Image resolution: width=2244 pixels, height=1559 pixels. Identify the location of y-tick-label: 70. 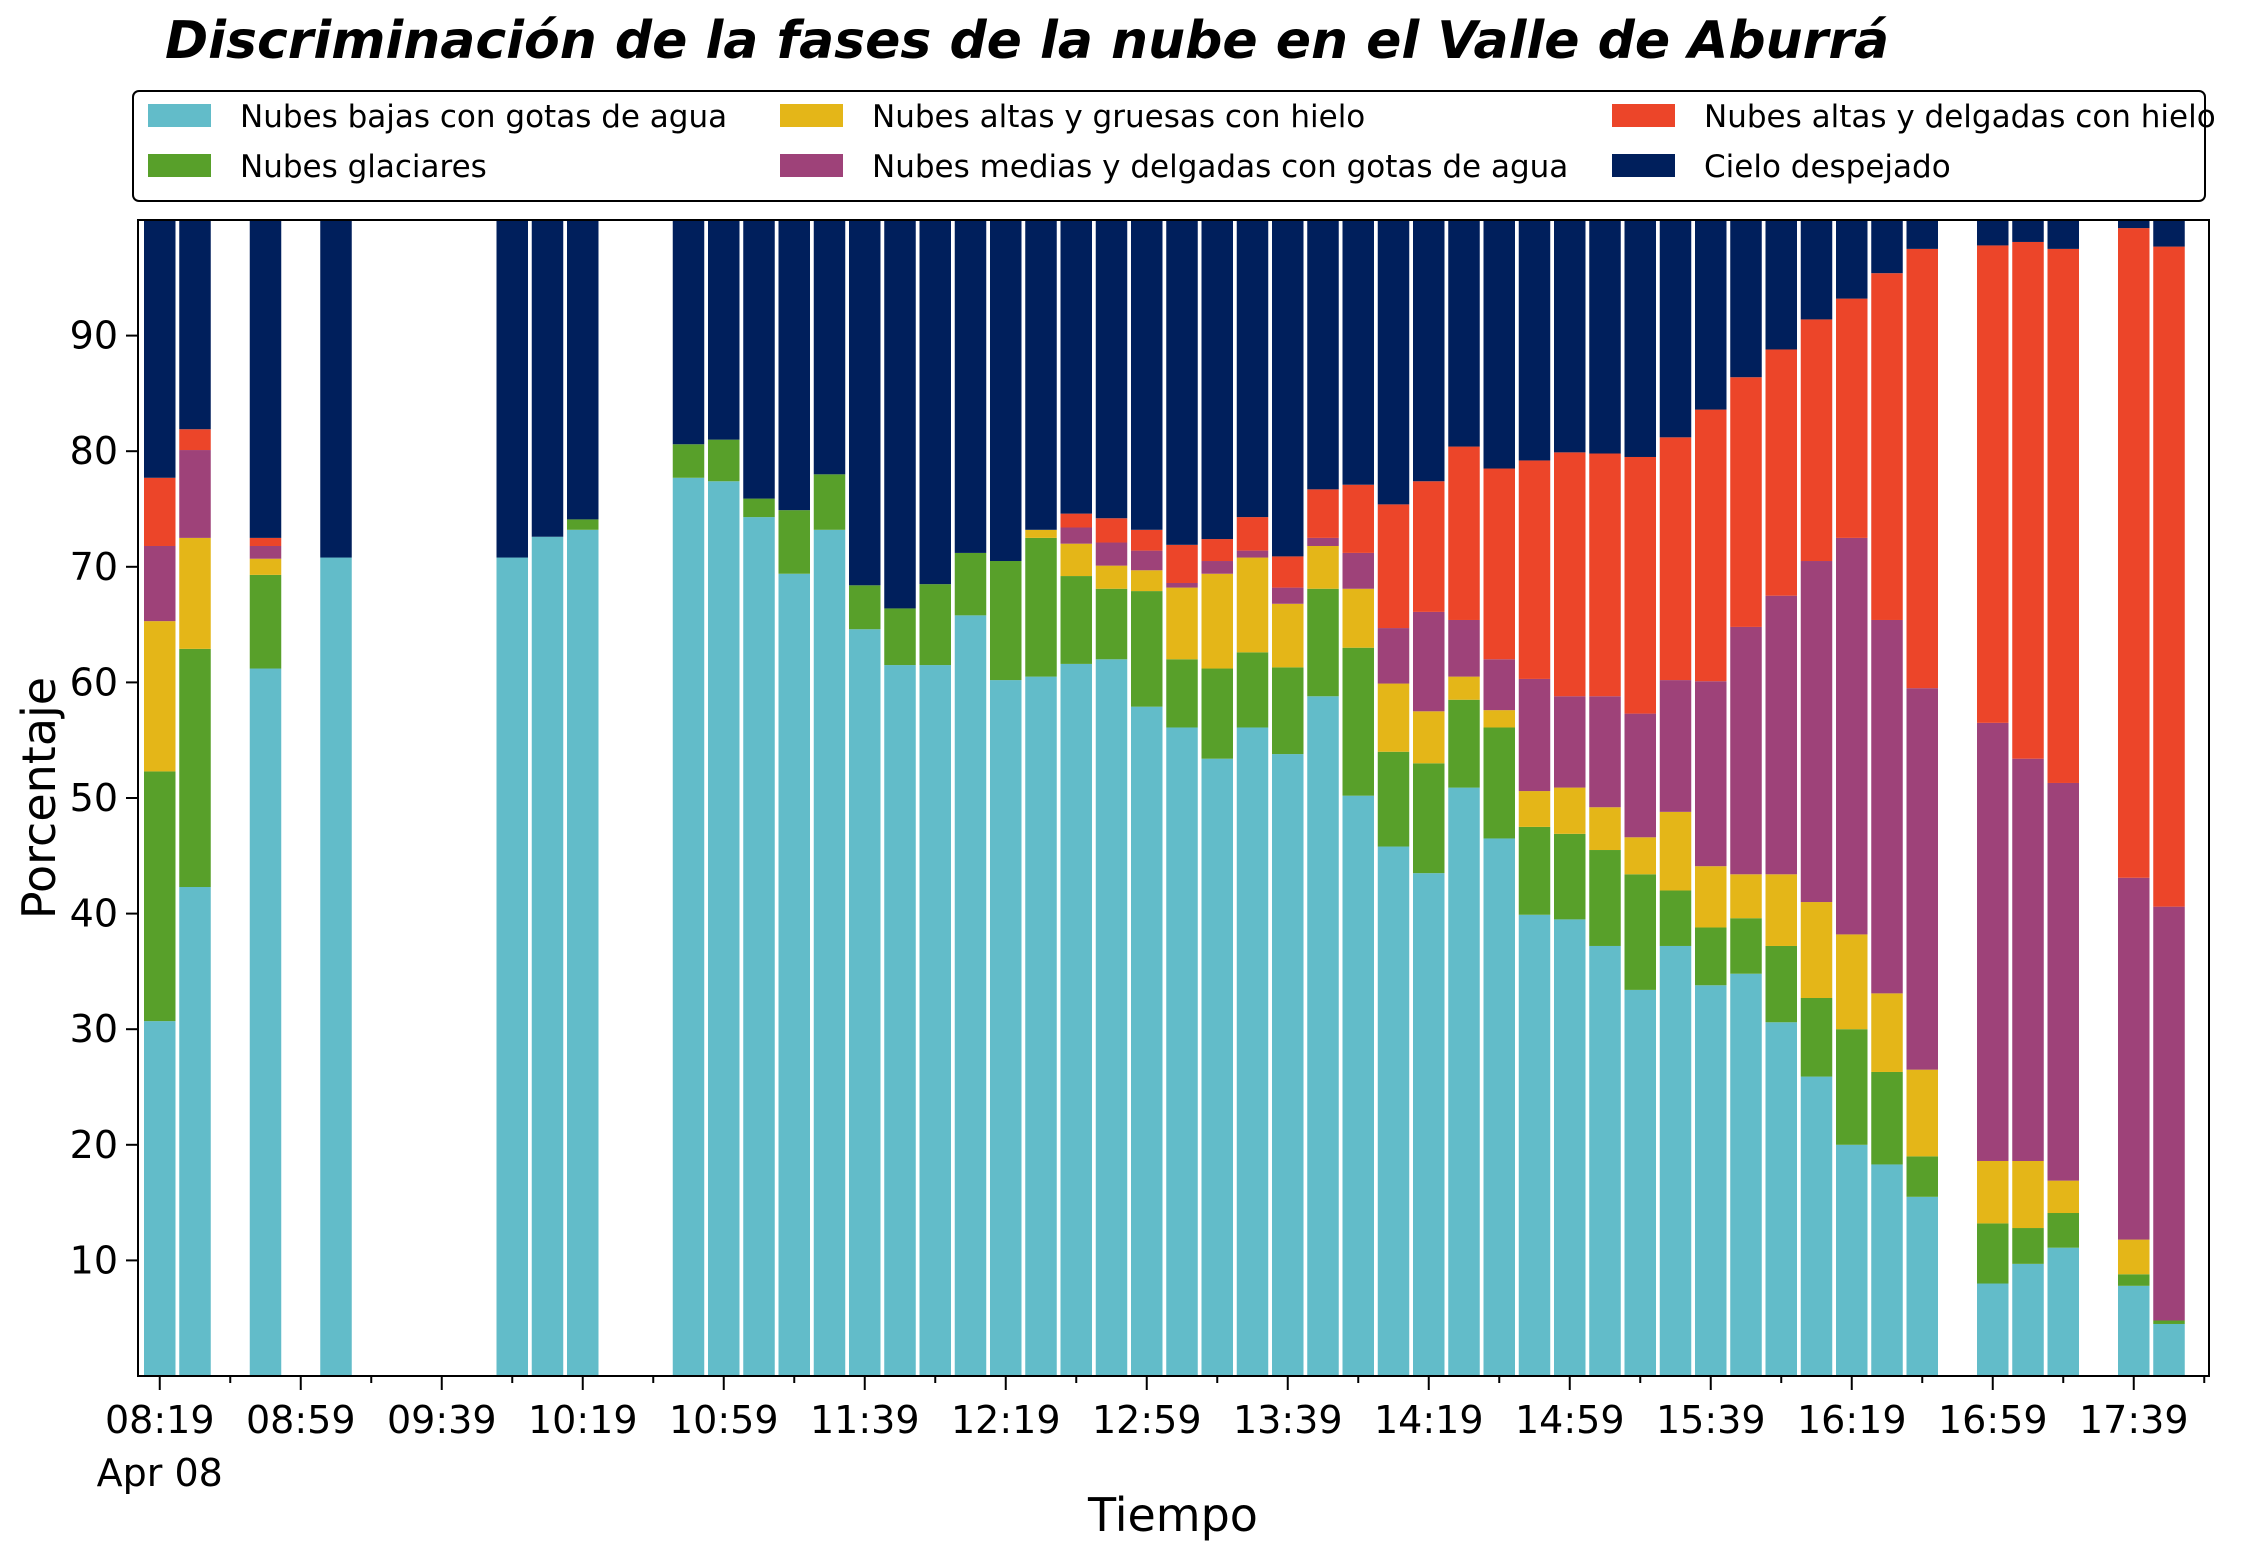
(94, 567).